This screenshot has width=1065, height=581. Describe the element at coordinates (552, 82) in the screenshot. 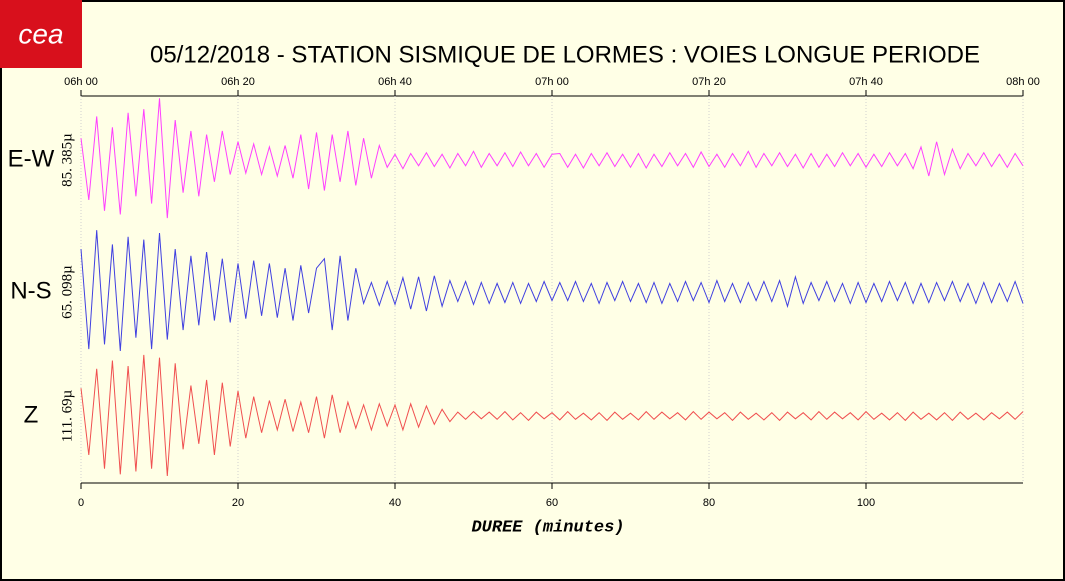

I see `top-tick-label: 07h 00` at that location.